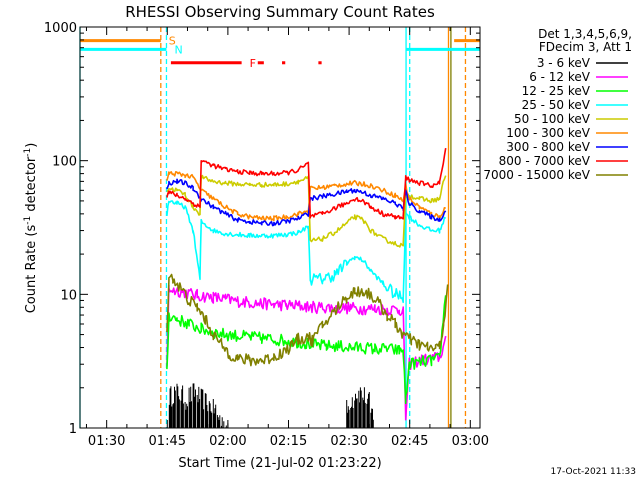 The width and height of the screenshot is (640, 480). What do you see at coordinates (106, 441) in the screenshot?
I see `x-tick-label-0: 01:30` at bounding box center [106, 441].